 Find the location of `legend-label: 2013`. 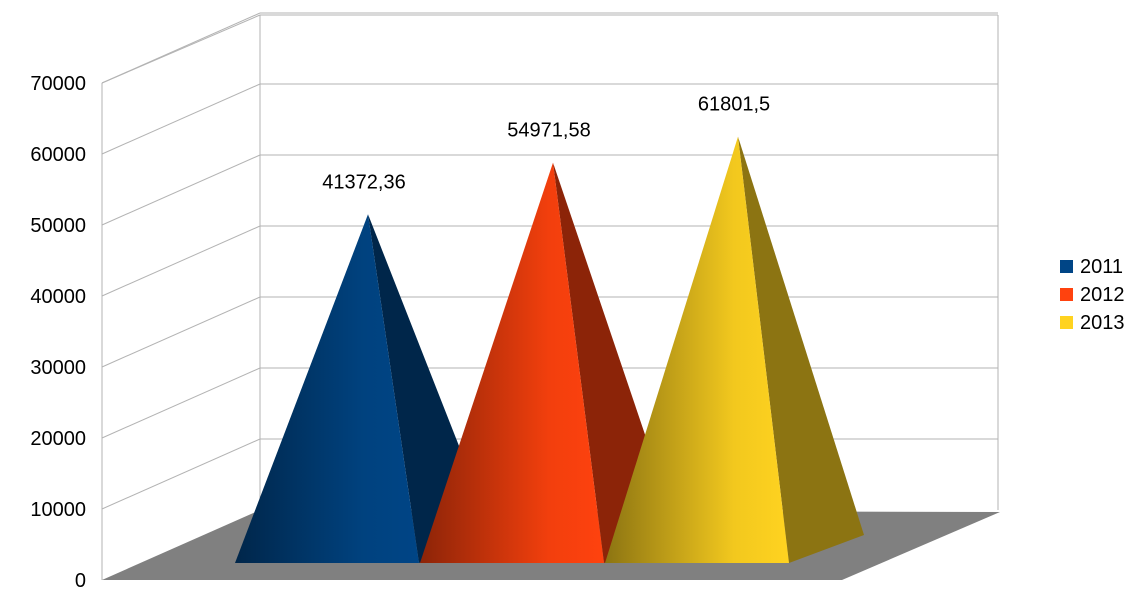

legend-label: 2013 is located at coordinates (1102, 323).